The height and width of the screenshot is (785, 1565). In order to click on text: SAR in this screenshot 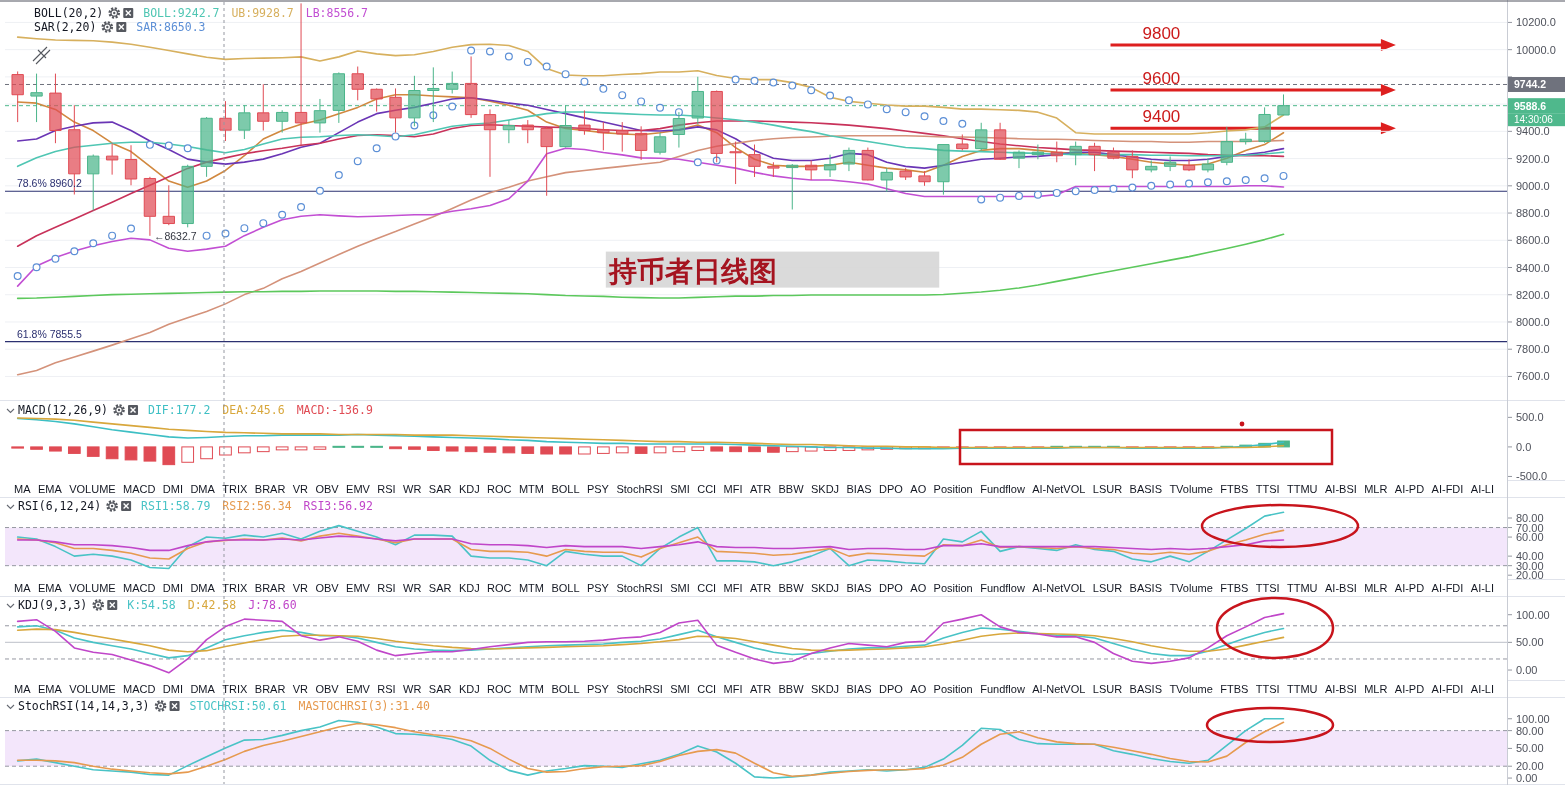, I will do `click(440, 688)`.